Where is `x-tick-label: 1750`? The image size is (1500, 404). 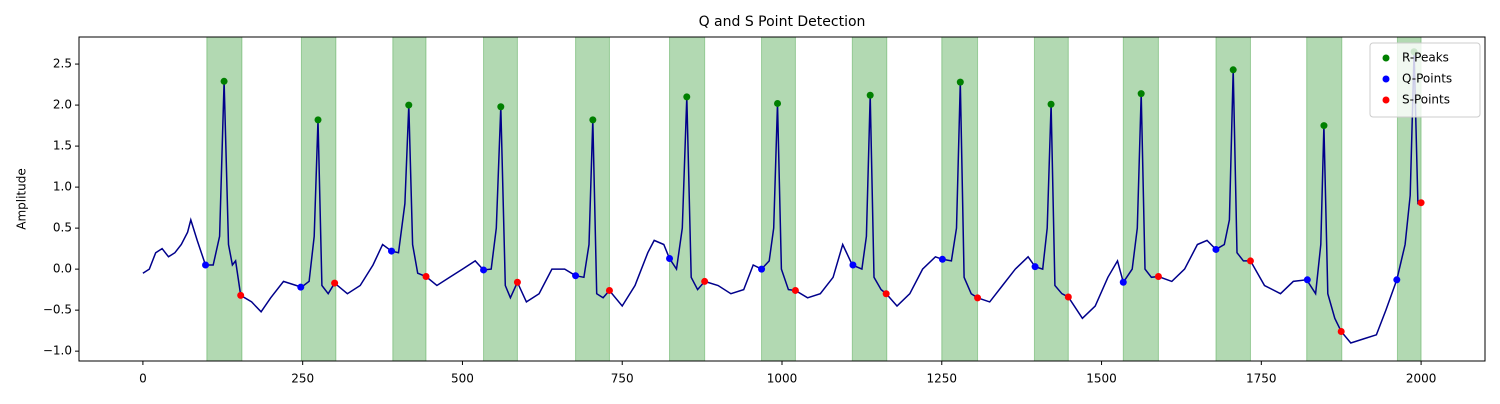 x-tick-label: 1750 is located at coordinates (1261, 379).